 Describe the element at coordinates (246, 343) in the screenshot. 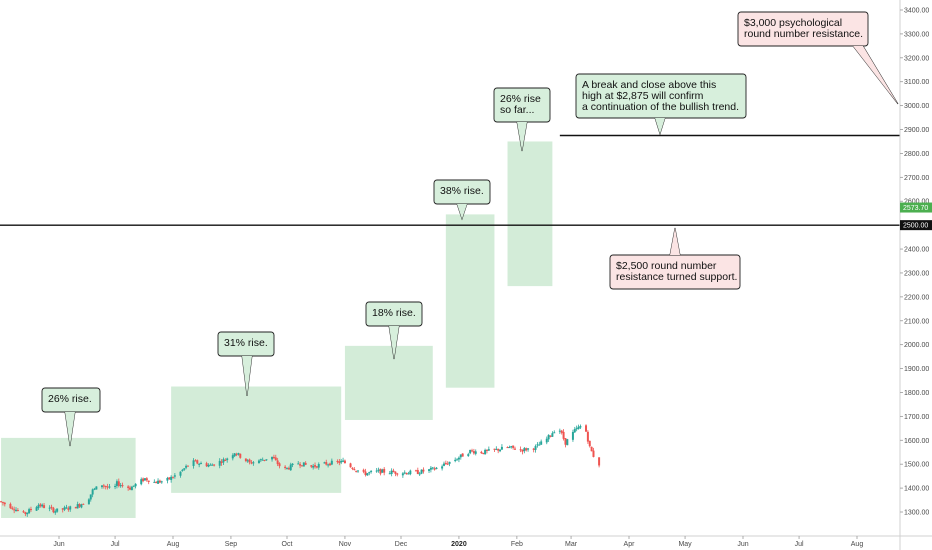

I see `callout-text: 31% rise.` at that location.